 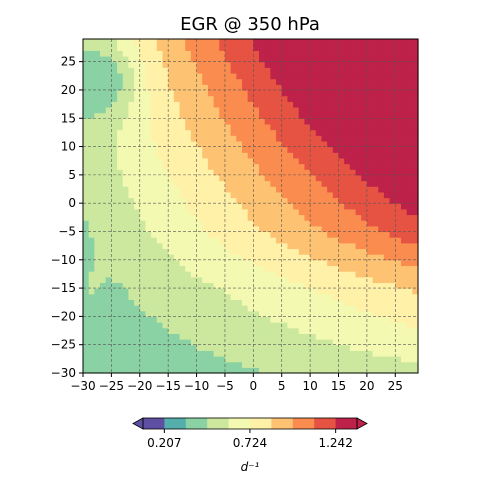 I want to click on x-tick-label: 5, so click(x=282, y=386).